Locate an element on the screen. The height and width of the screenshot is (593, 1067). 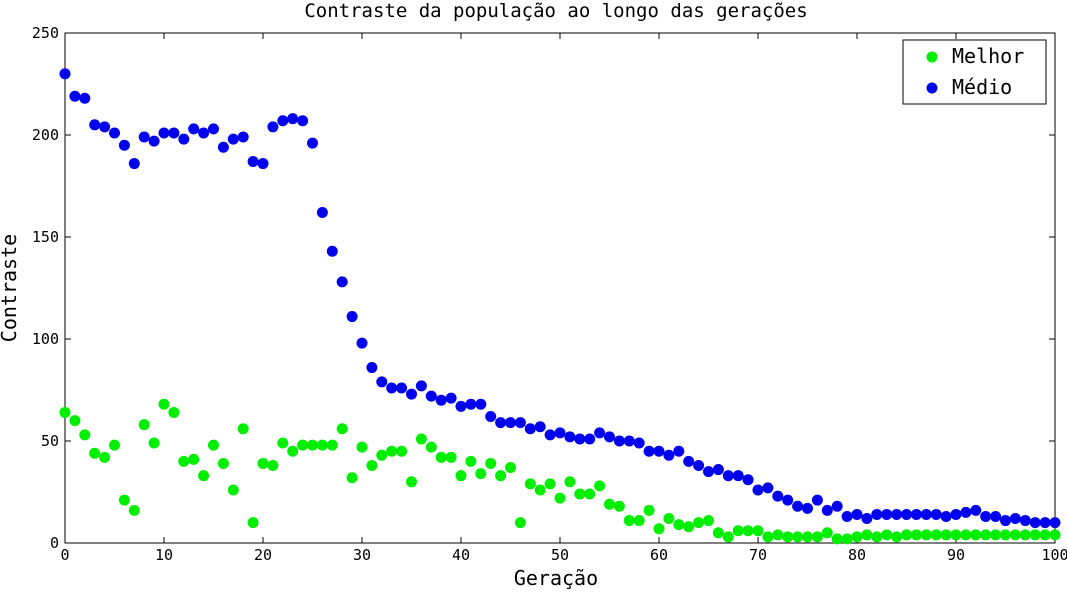
x-tick-label: 0 is located at coordinates (64, 555).